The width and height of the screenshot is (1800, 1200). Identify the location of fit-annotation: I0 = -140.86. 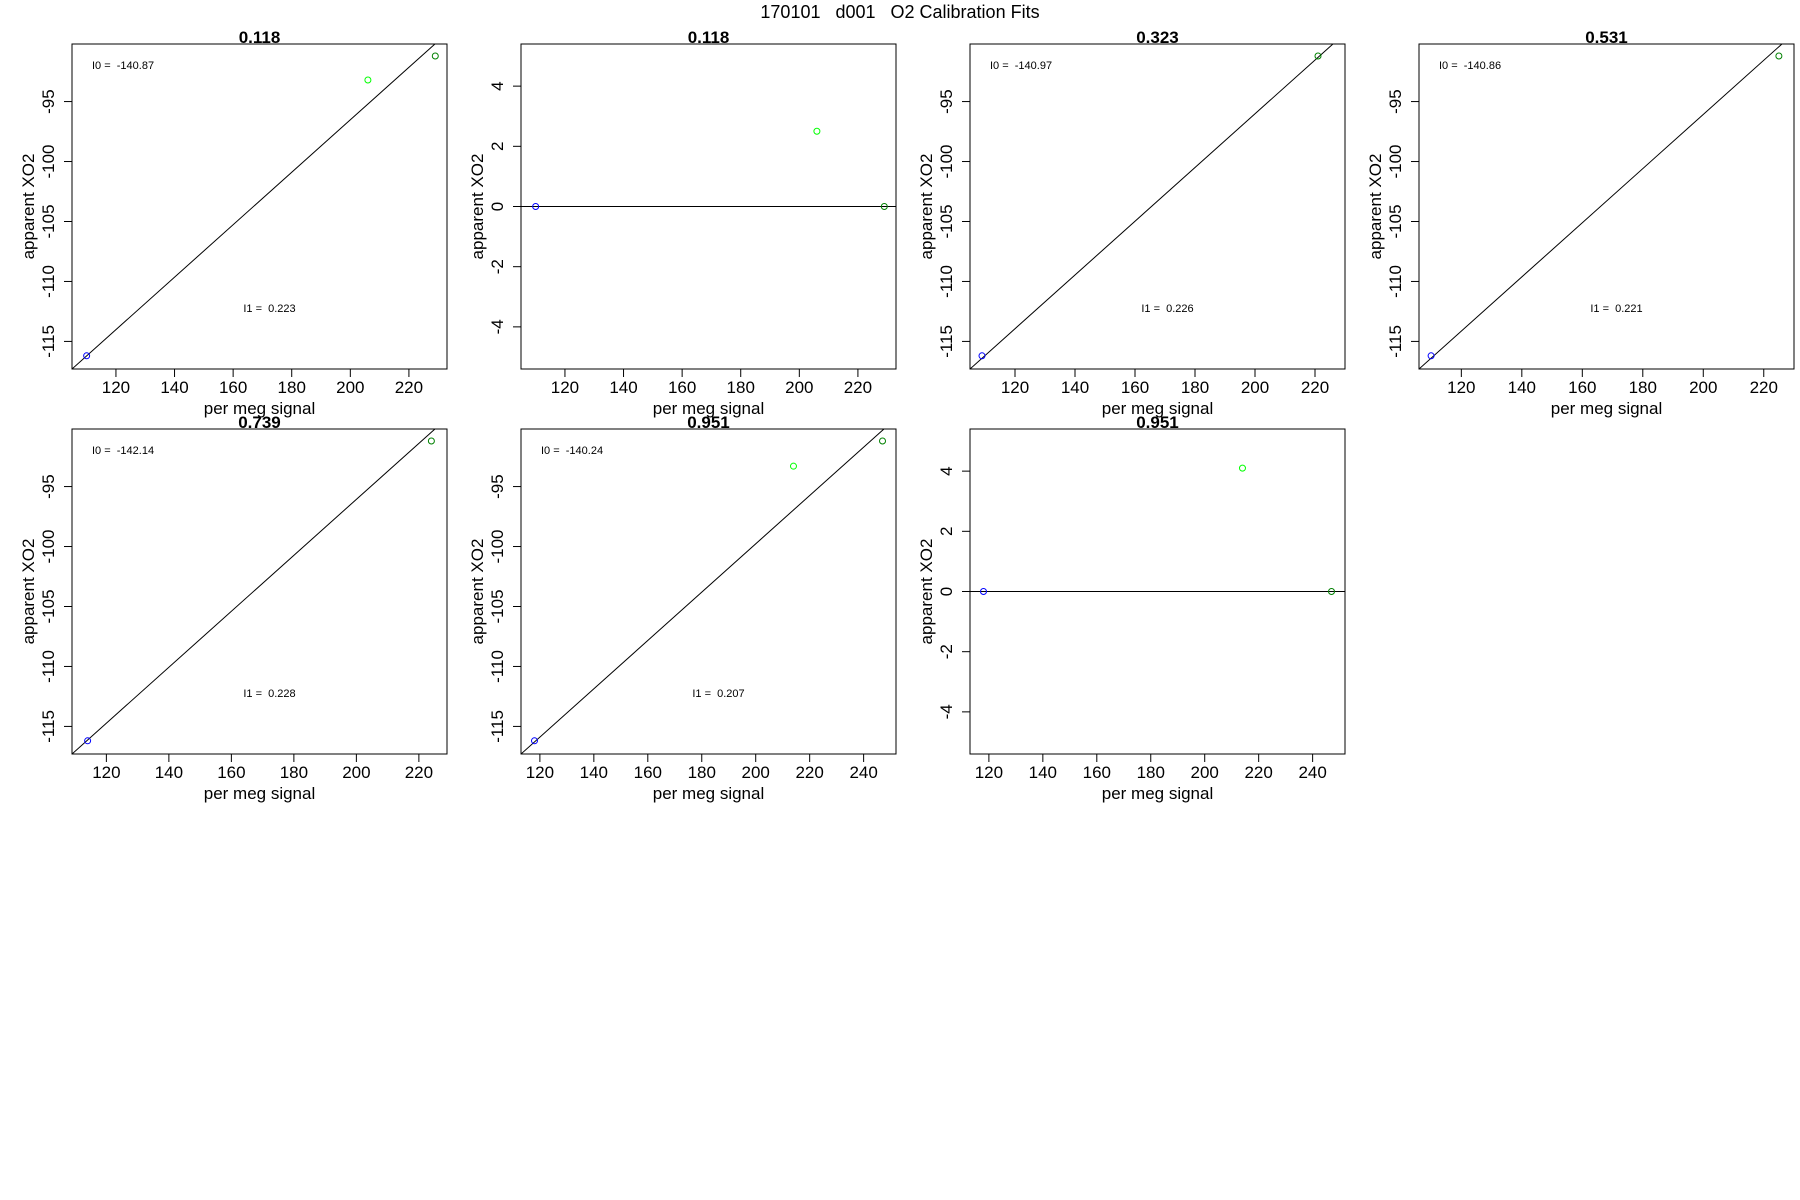
(1470, 66).